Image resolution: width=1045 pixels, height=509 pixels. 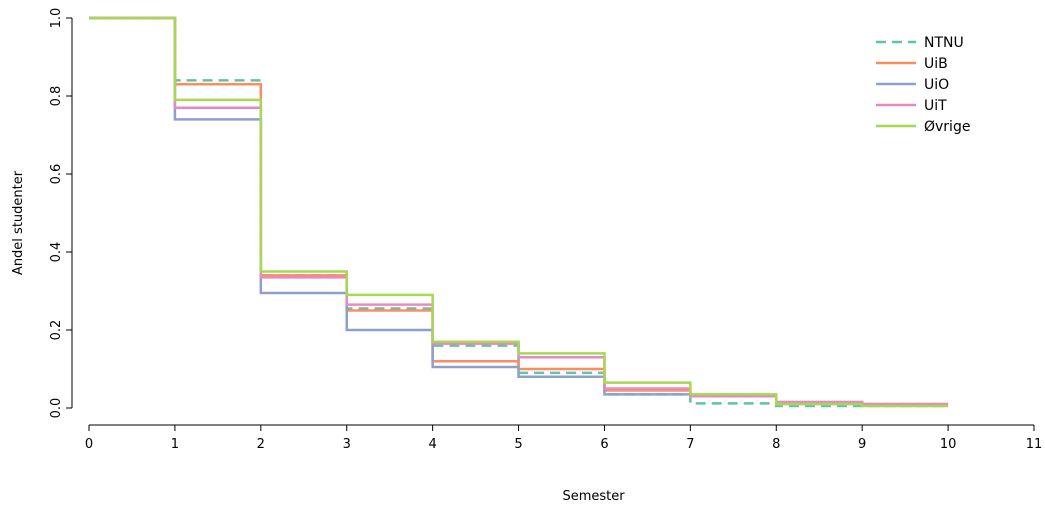 What do you see at coordinates (56, 96) in the screenshot?
I see `y-tick-label: 0.8` at bounding box center [56, 96].